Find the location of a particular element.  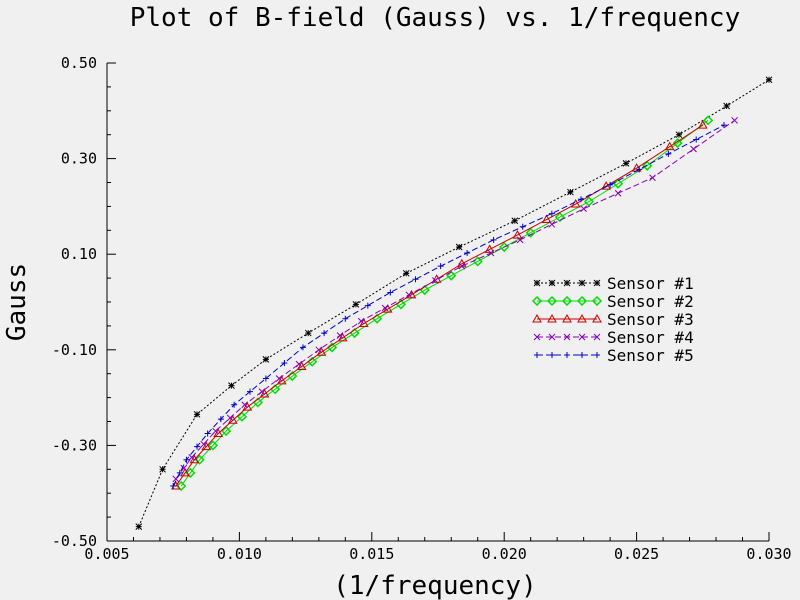

legend-label: Sensor #1 is located at coordinates (650, 283).